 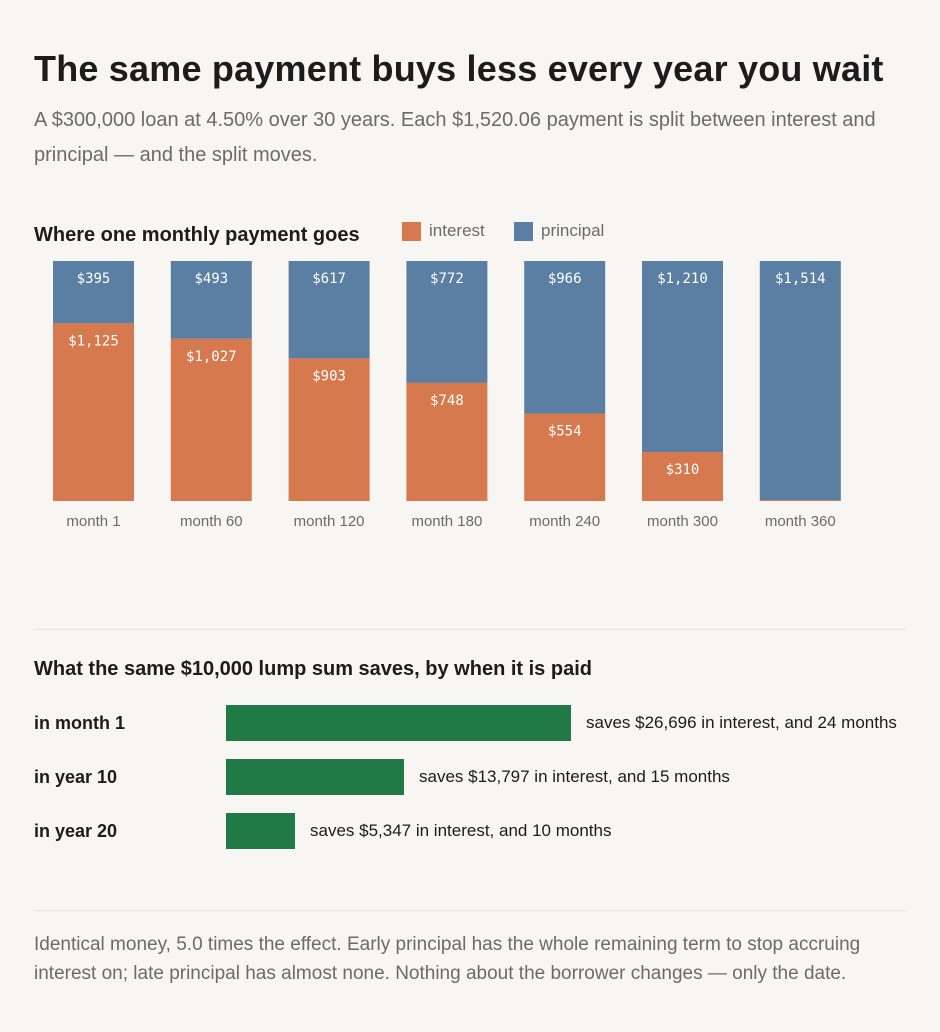 What do you see at coordinates (79, 723) in the screenshot?
I see `lump-sum-row-label: in month 1` at bounding box center [79, 723].